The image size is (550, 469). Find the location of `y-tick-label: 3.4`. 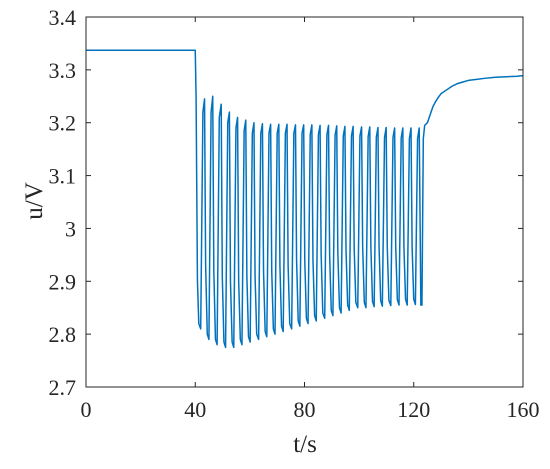

y-tick-label: 3.4 is located at coordinates (63, 17).